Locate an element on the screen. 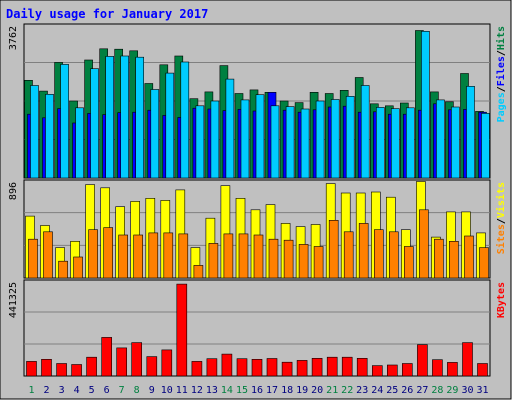  day-label: 1 is located at coordinates (31, 390).